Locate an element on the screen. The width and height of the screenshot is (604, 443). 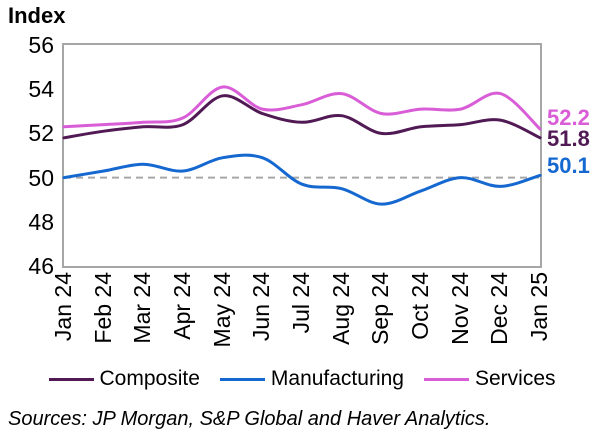
y-tick-label: 50 is located at coordinates (41, 177).